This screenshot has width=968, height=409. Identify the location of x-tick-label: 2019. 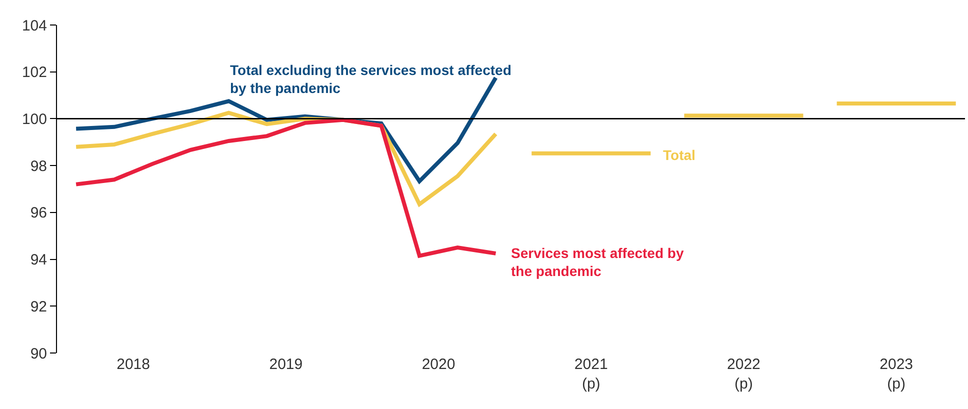
(286, 364).